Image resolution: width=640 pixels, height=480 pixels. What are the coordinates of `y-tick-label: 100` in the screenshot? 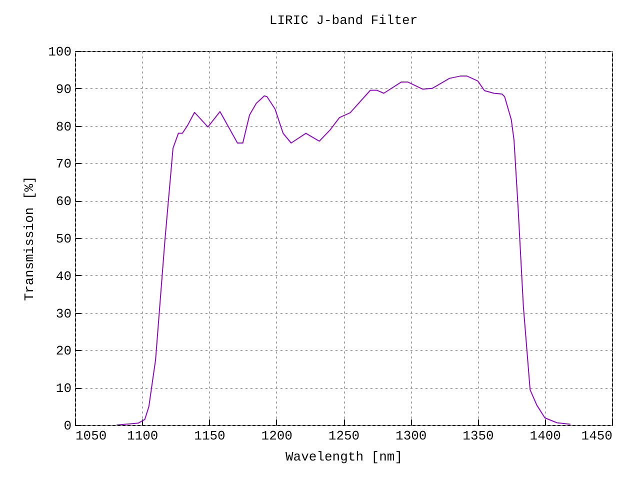 It's located at (60, 52).